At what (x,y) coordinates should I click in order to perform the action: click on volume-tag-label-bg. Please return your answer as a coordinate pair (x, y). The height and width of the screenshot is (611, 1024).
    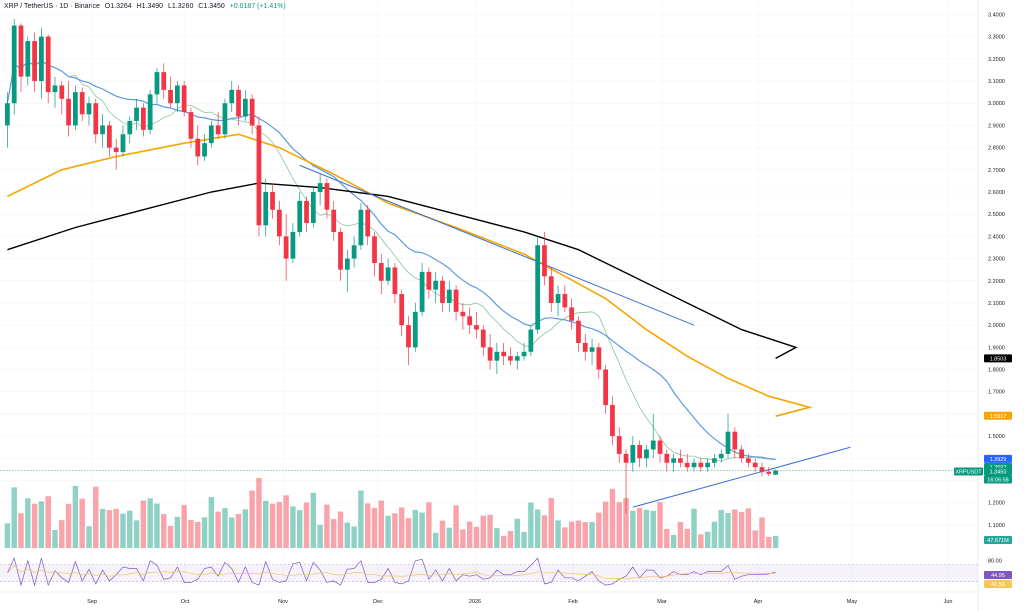
    Looking at the image, I should click on (998, 540).